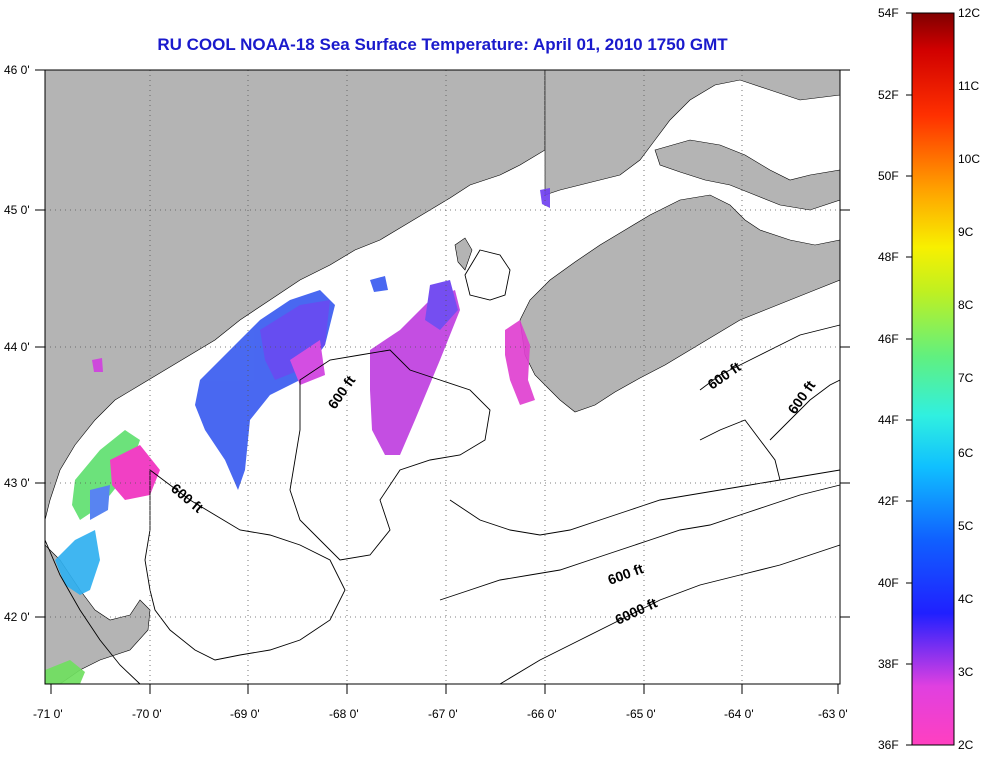 The width and height of the screenshot is (984, 761). Describe the element at coordinates (966, 599) in the screenshot. I see `colorbar-c-label: 4C` at that location.